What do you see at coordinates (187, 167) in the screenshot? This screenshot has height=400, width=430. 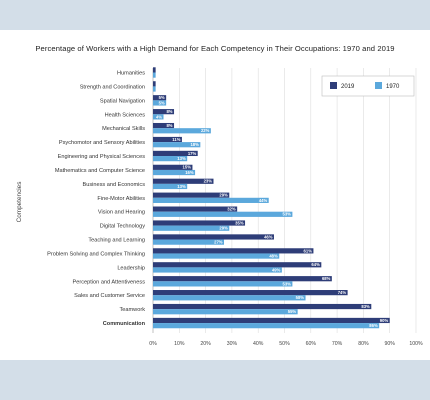 I see `data-label: 15%` at bounding box center [187, 167].